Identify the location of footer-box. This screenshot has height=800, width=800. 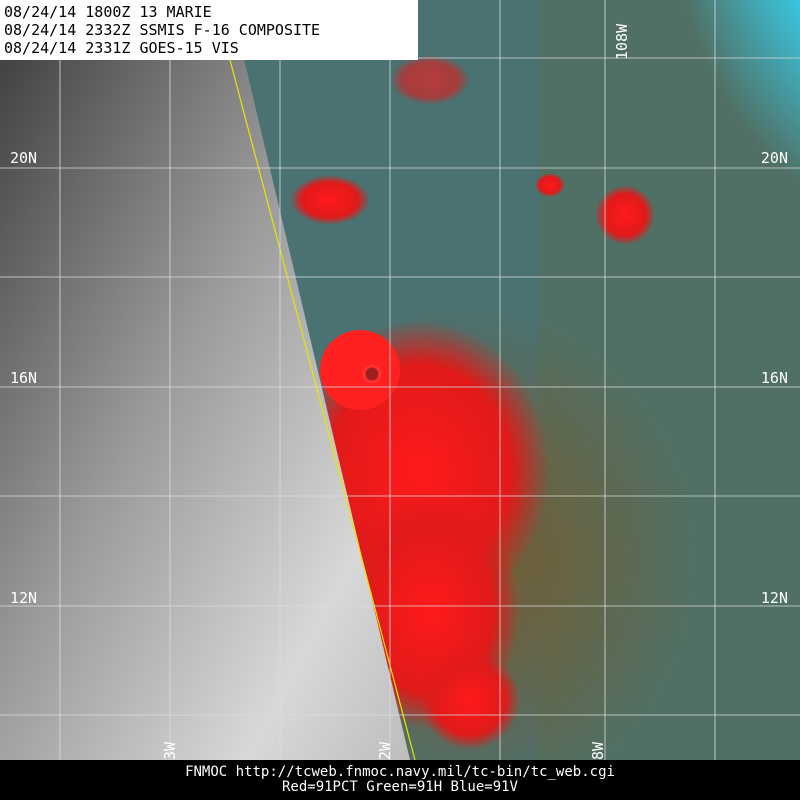
(400, 780).